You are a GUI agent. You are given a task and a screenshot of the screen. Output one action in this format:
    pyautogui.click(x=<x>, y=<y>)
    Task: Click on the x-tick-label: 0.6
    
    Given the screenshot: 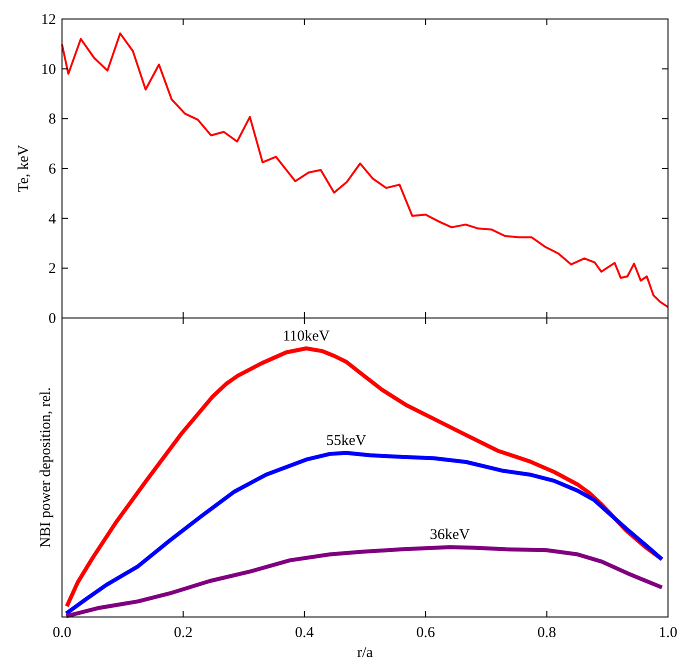 What is the action you would take?
    pyautogui.click(x=426, y=633)
    